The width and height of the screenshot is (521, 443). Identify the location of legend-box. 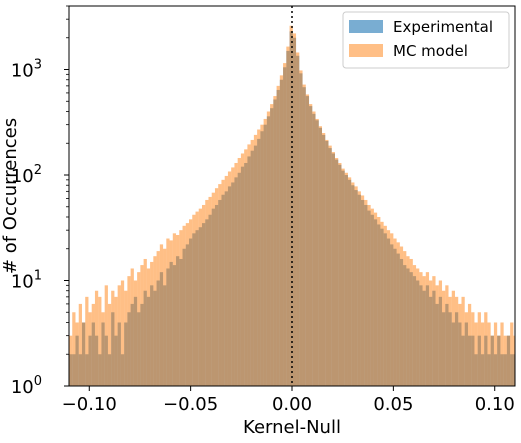
(426, 40).